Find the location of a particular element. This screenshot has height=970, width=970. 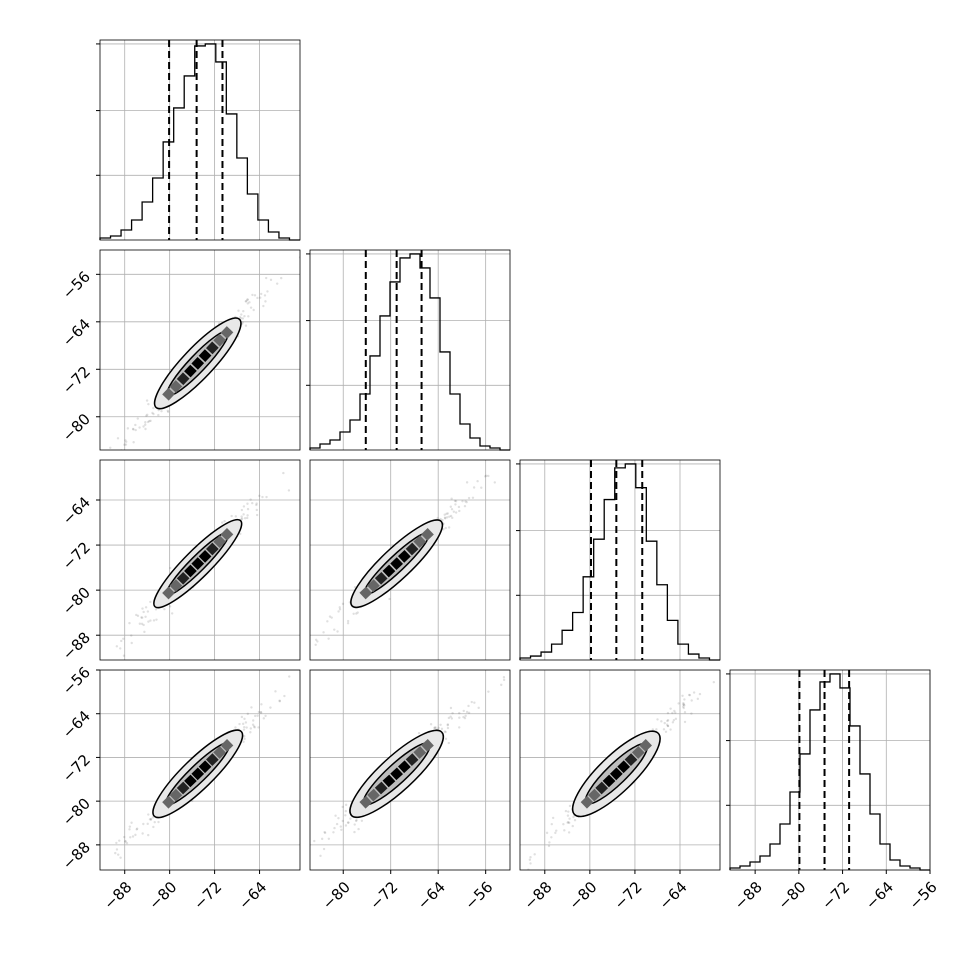

scatter-panel-r2-c1 is located at coordinates (410, 560).